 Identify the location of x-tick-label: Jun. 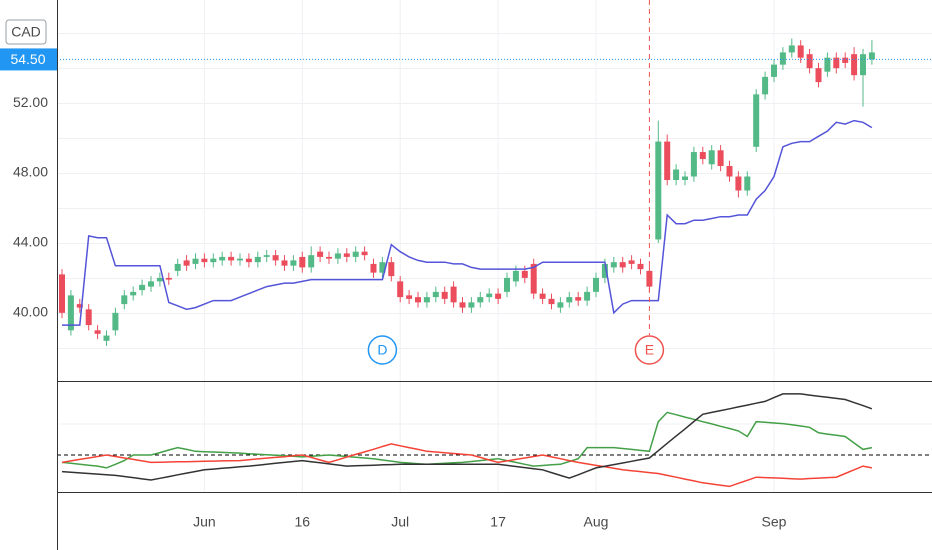
(204, 522).